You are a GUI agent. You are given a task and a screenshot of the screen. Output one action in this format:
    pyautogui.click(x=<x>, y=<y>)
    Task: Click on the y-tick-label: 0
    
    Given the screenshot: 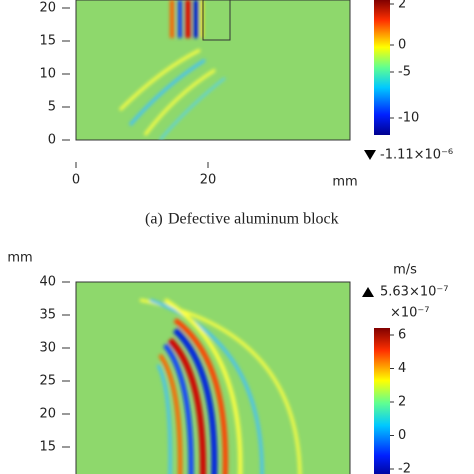 What is the action you would take?
    pyautogui.click(x=52, y=140)
    